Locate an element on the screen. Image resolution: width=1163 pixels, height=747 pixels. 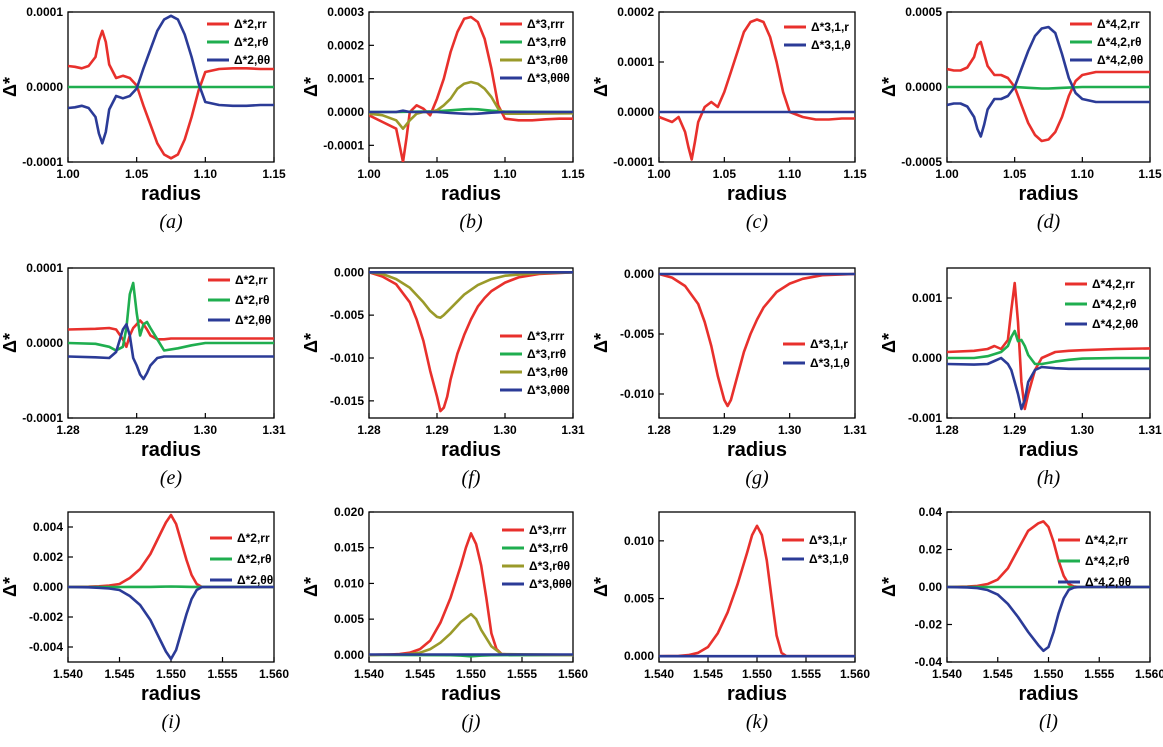
panel-a-legend-label: Δ*2,θθ is located at coordinates (252, 60).